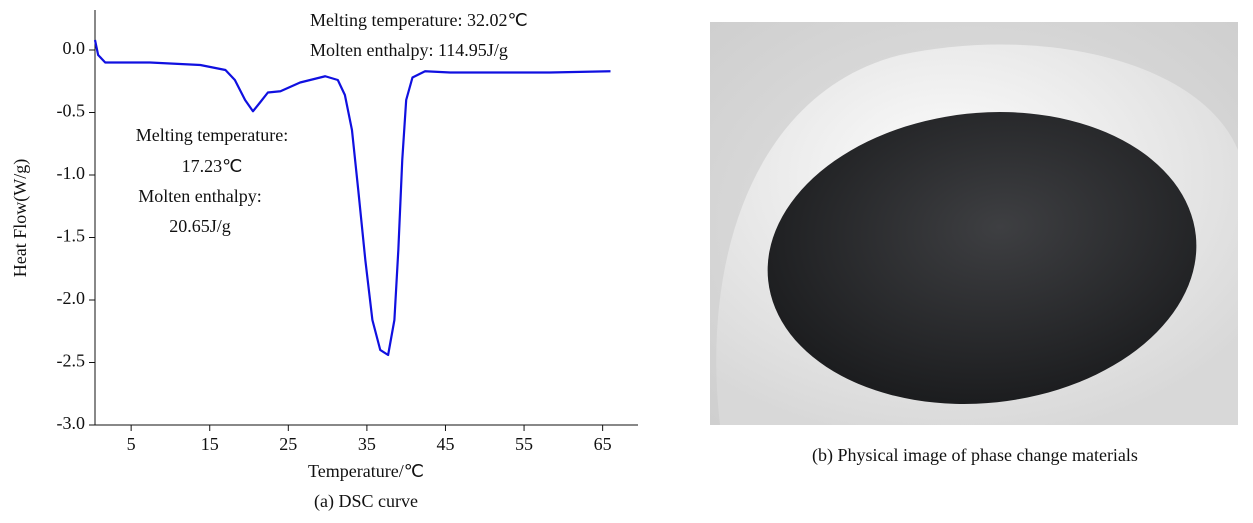 The height and width of the screenshot is (523, 1253). Describe the element at coordinates (131, 444) in the screenshot. I see `x-tick-label: 5` at that location.